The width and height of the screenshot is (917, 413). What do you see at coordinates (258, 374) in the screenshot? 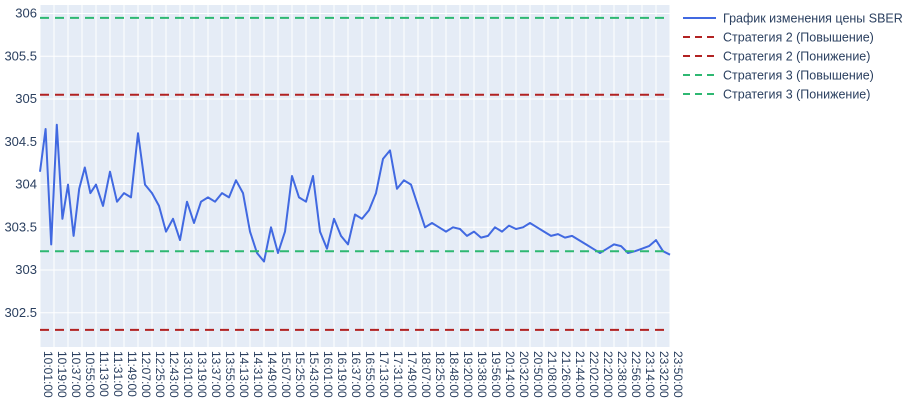
I see `x-tick-label: 14:31:00` at bounding box center [258, 374].